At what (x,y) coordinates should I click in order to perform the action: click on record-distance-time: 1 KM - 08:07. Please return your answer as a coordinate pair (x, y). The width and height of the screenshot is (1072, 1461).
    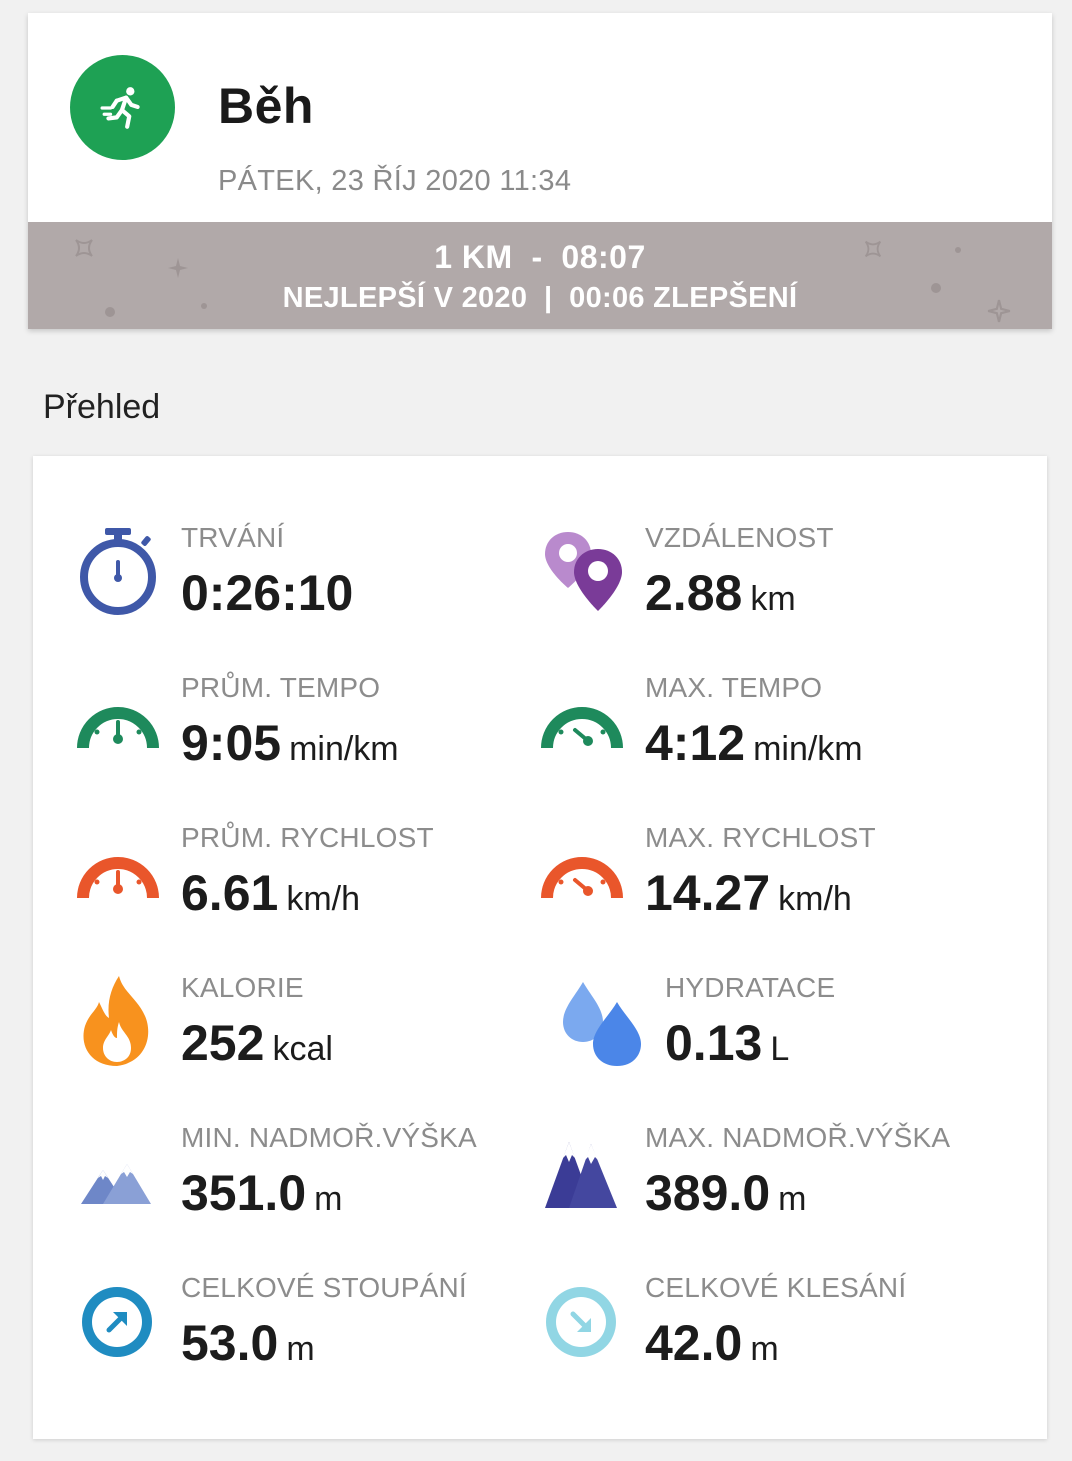
    Looking at the image, I should click on (540, 257).